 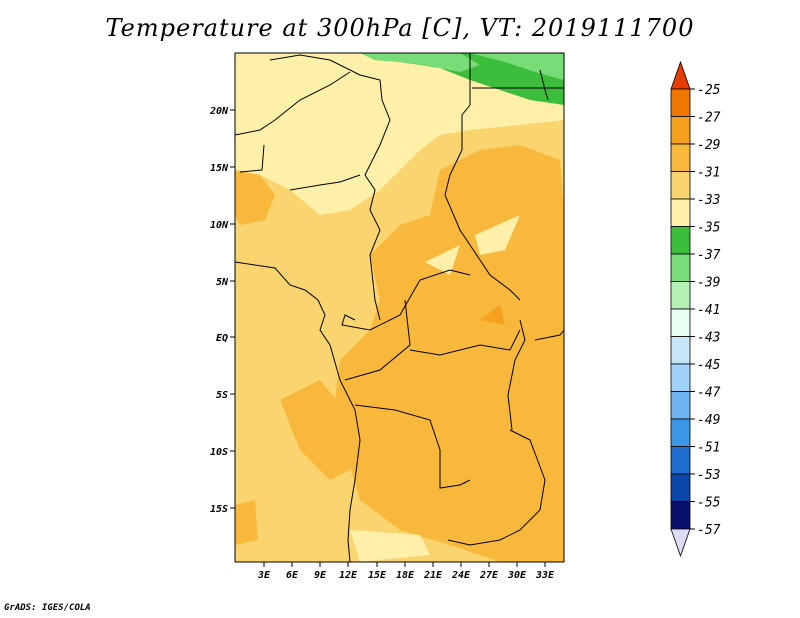 I want to click on lon-tick-label: 18E, so click(x=405, y=575).